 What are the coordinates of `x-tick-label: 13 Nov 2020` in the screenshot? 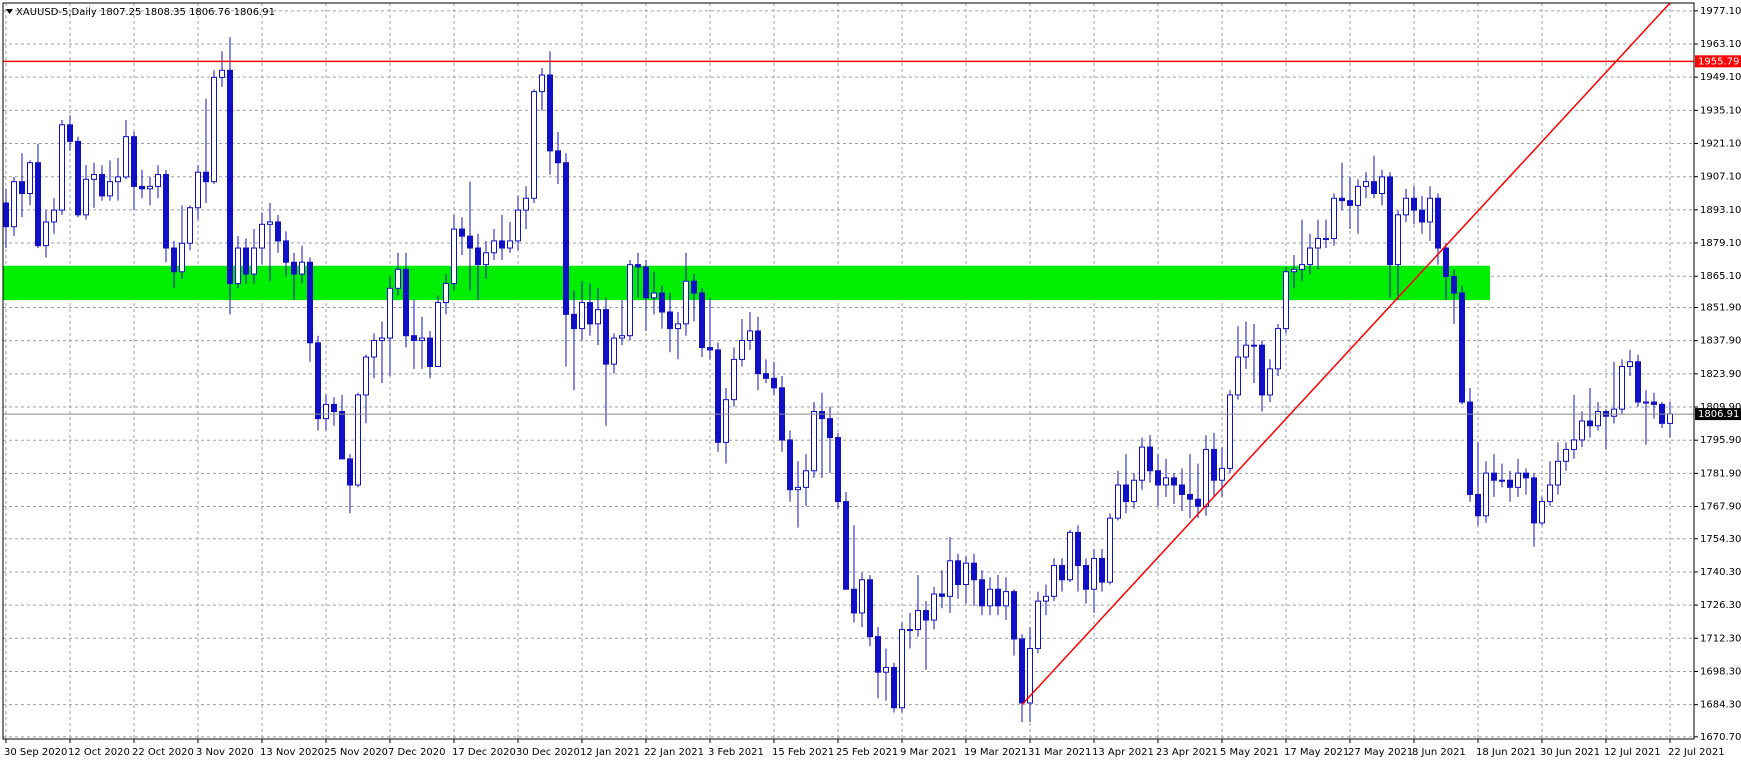 It's located at (292, 752).